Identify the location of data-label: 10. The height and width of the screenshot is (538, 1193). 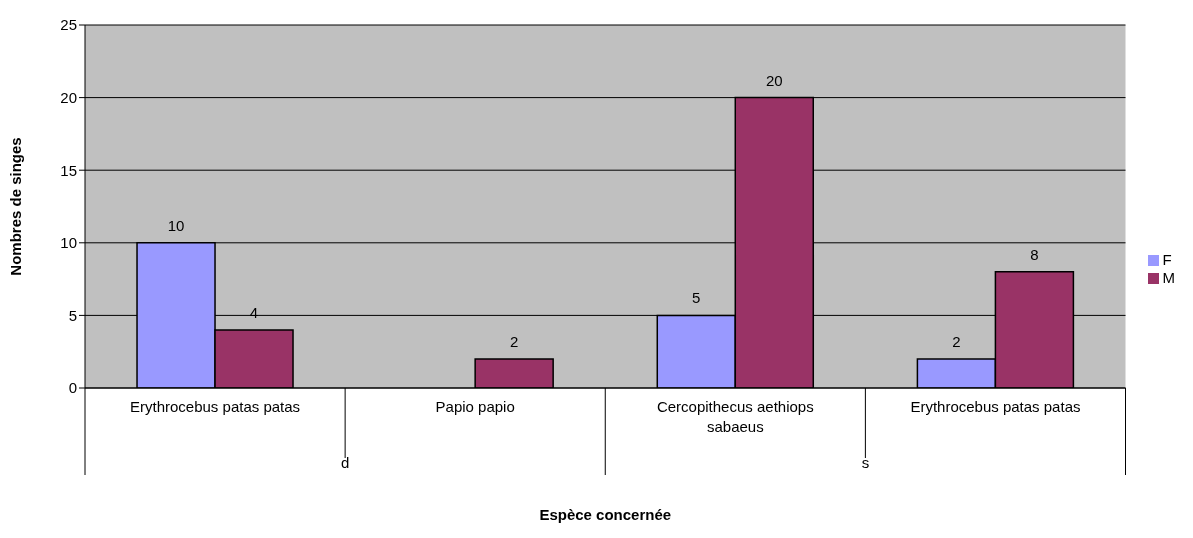
(176, 225).